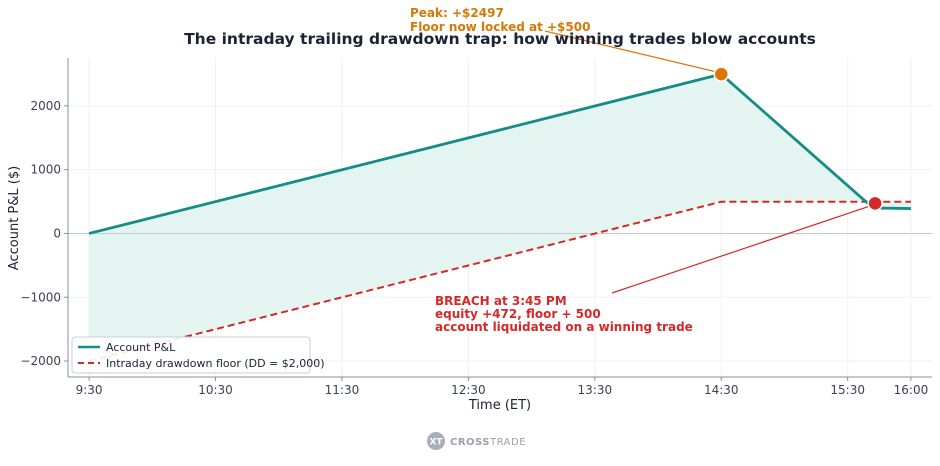 Image resolution: width=940 pixels, height=466 pixels. Describe the element at coordinates (89, 390) in the screenshot. I see `x-tick-label-0: 9:30` at that location.